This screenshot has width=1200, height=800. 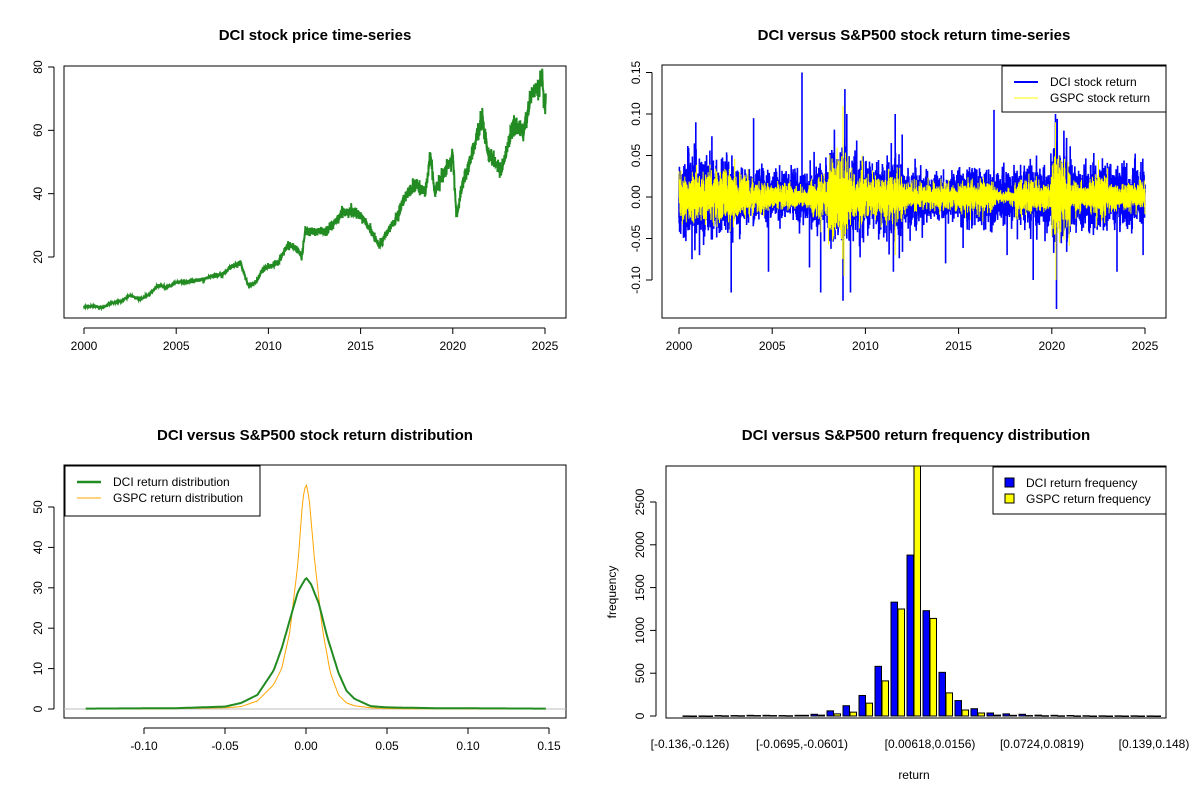 I want to click on y-tick-label: 10, so click(x=38, y=669).